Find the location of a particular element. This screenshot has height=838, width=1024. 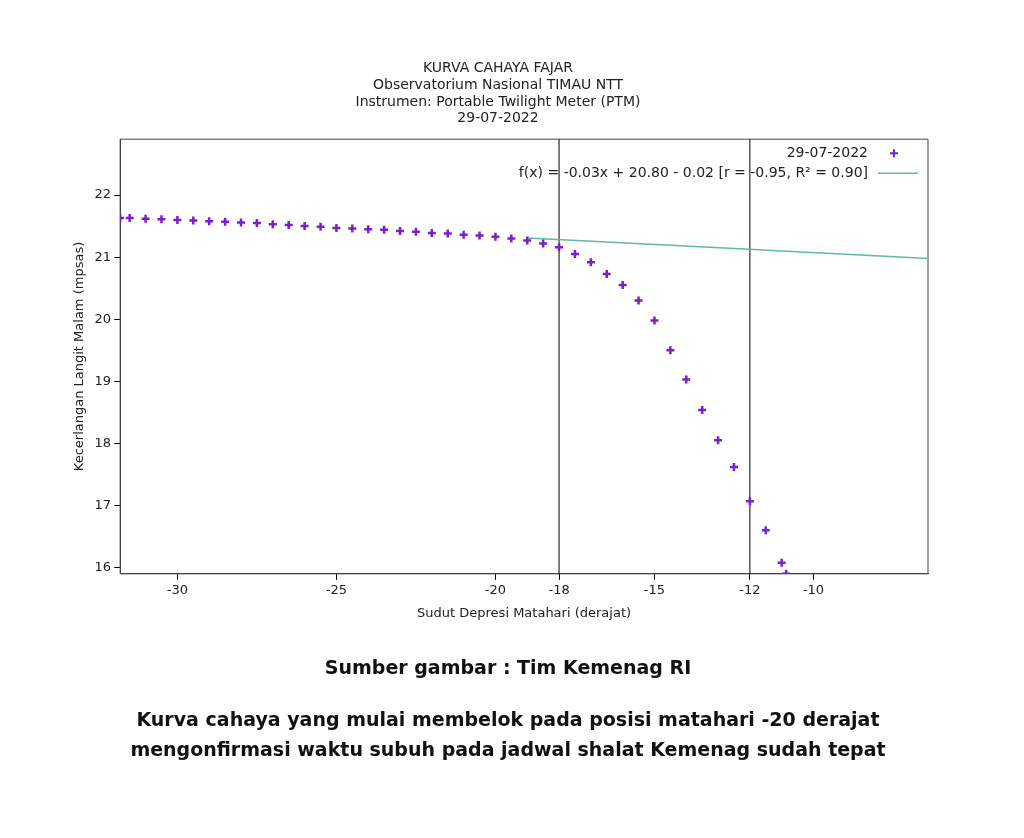

y-tick-label: 16 is located at coordinates (103, 566).